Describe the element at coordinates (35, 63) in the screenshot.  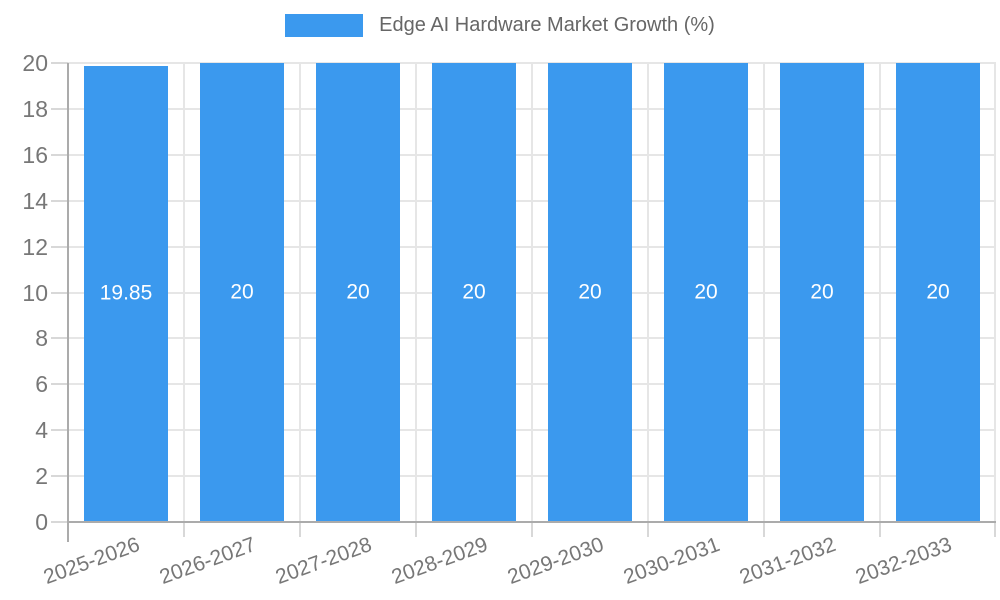
I see `y-tick-label: 20` at that location.